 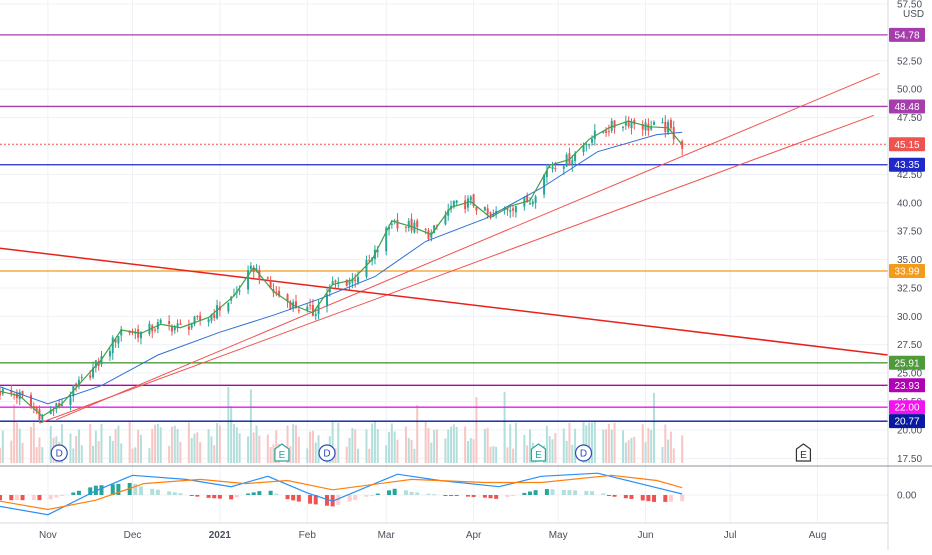 What do you see at coordinates (645, 535) in the screenshot?
I see `time-tick-label: Jun` at bounding box center [645, 535].